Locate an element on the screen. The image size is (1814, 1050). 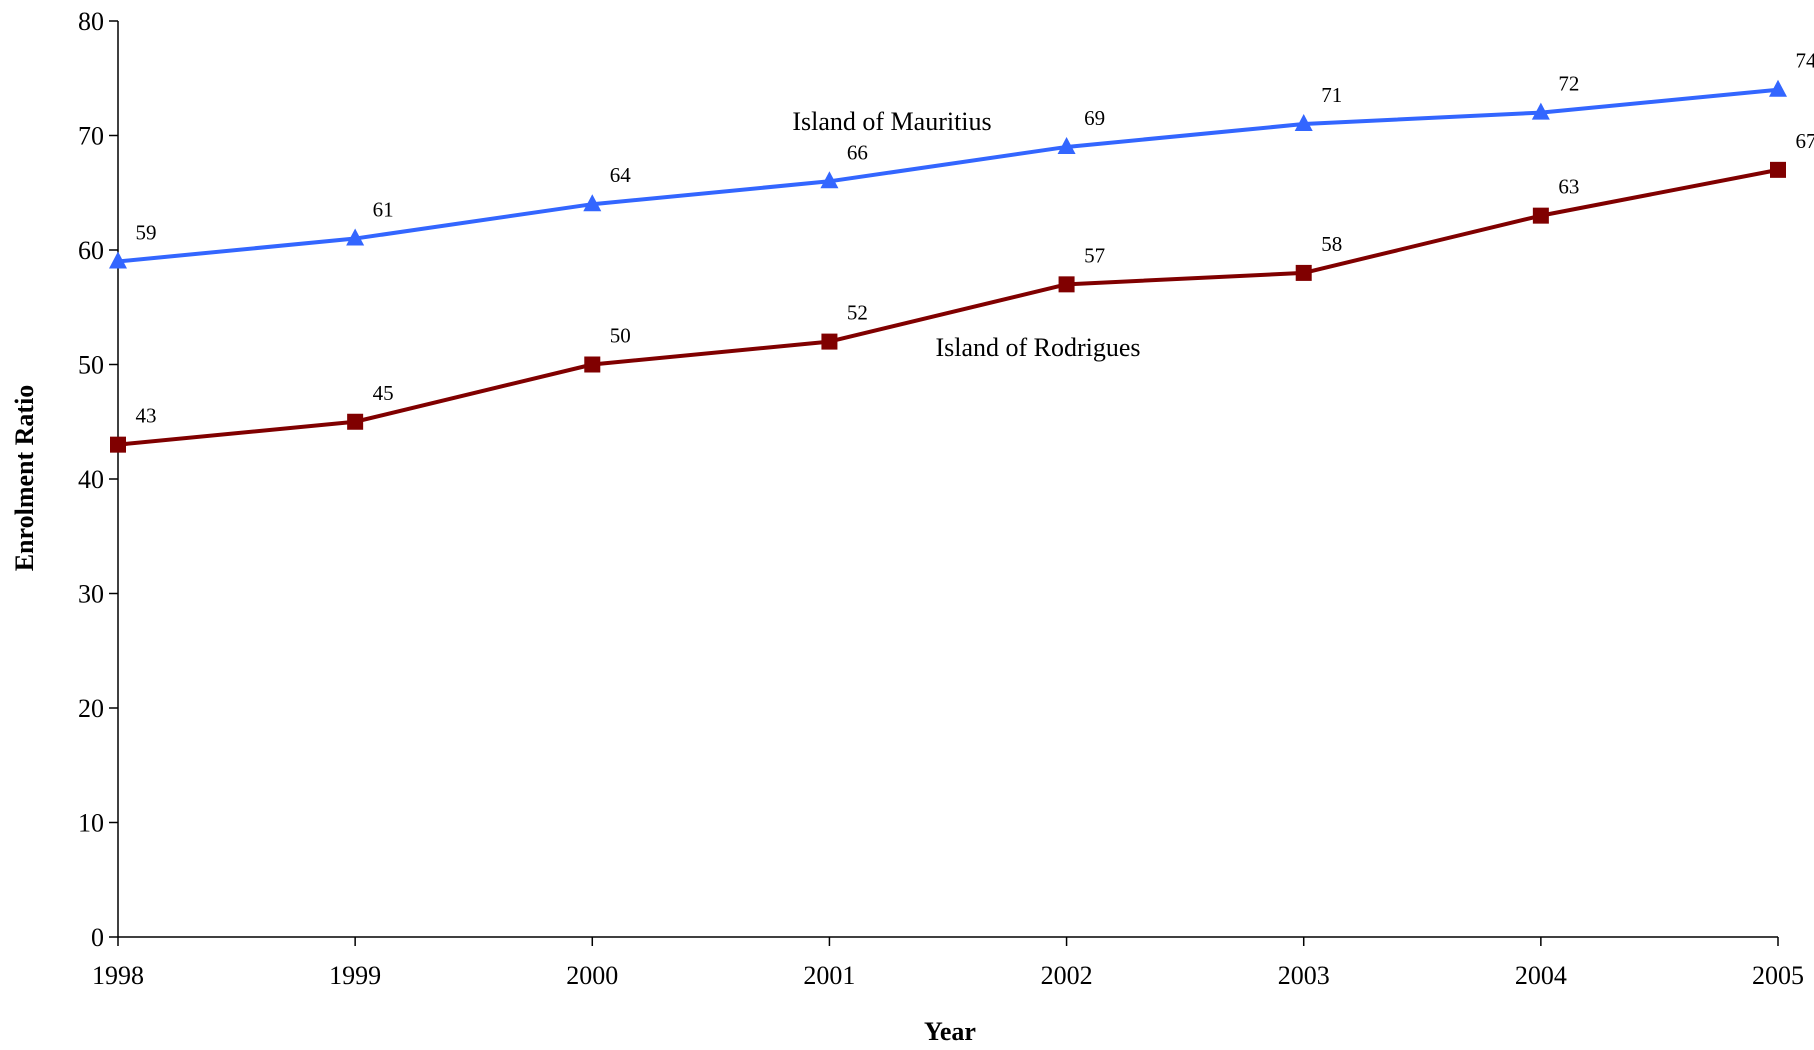
y-tick-label: 70 is located at coordinates (91, 136).